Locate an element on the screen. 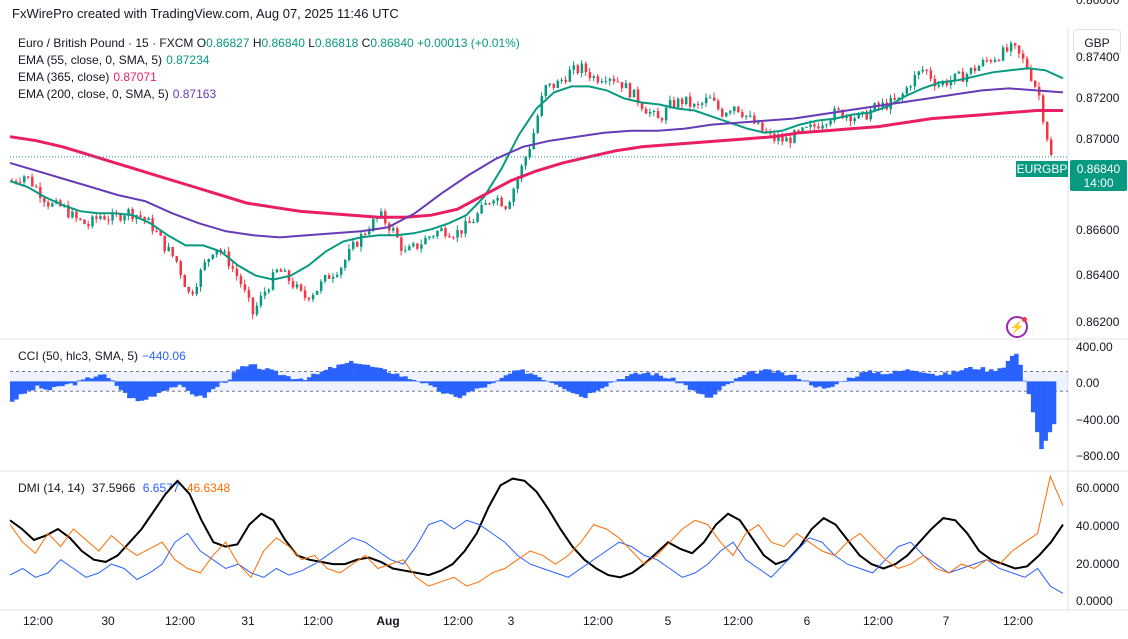 This screenshot has height=639, width=1128. x-tick-label: 7 is located at coordinates (946, 621).